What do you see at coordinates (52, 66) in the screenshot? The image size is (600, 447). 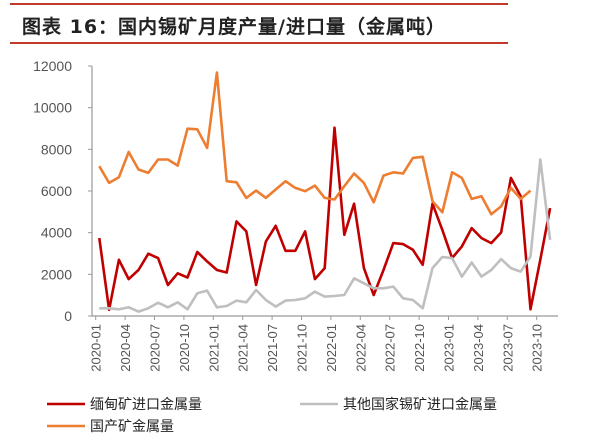 I see `y-tick-label: 12000` at bounding box center [52, 66].